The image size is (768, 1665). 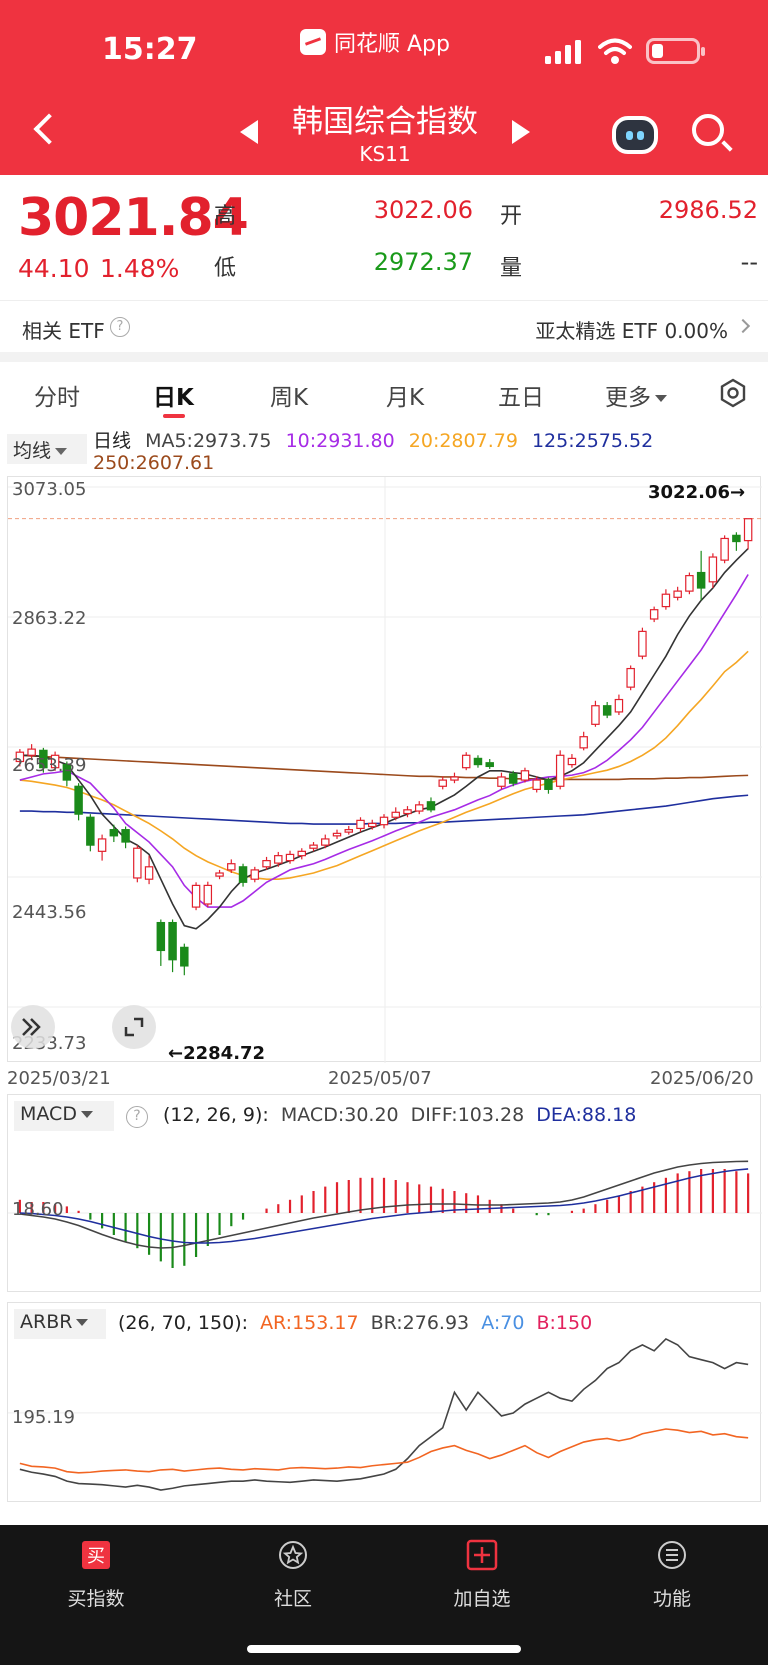 What do you see at coordinates (392, 44) in the screenshot?
I see `status-app-name: 同花顺 App` at bounding box center [392, 44].